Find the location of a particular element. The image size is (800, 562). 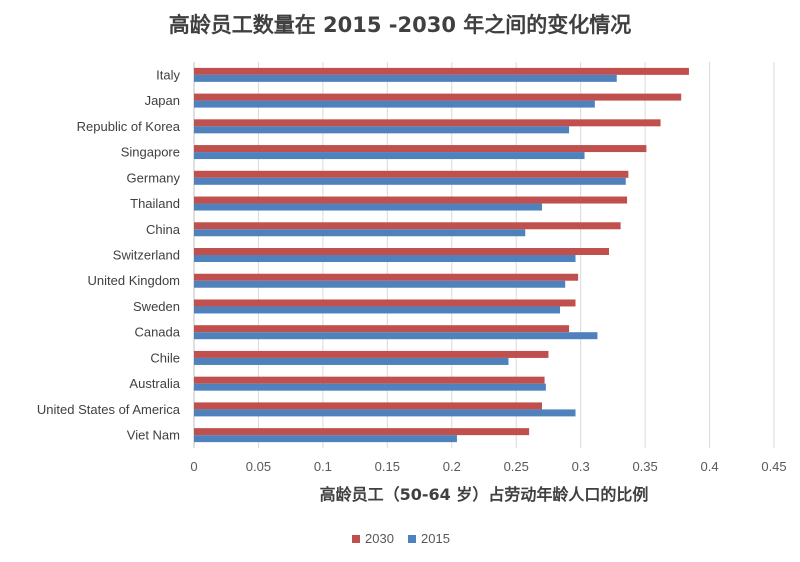

x-tick-label: 0.25 is located at coordinates (516, 466).